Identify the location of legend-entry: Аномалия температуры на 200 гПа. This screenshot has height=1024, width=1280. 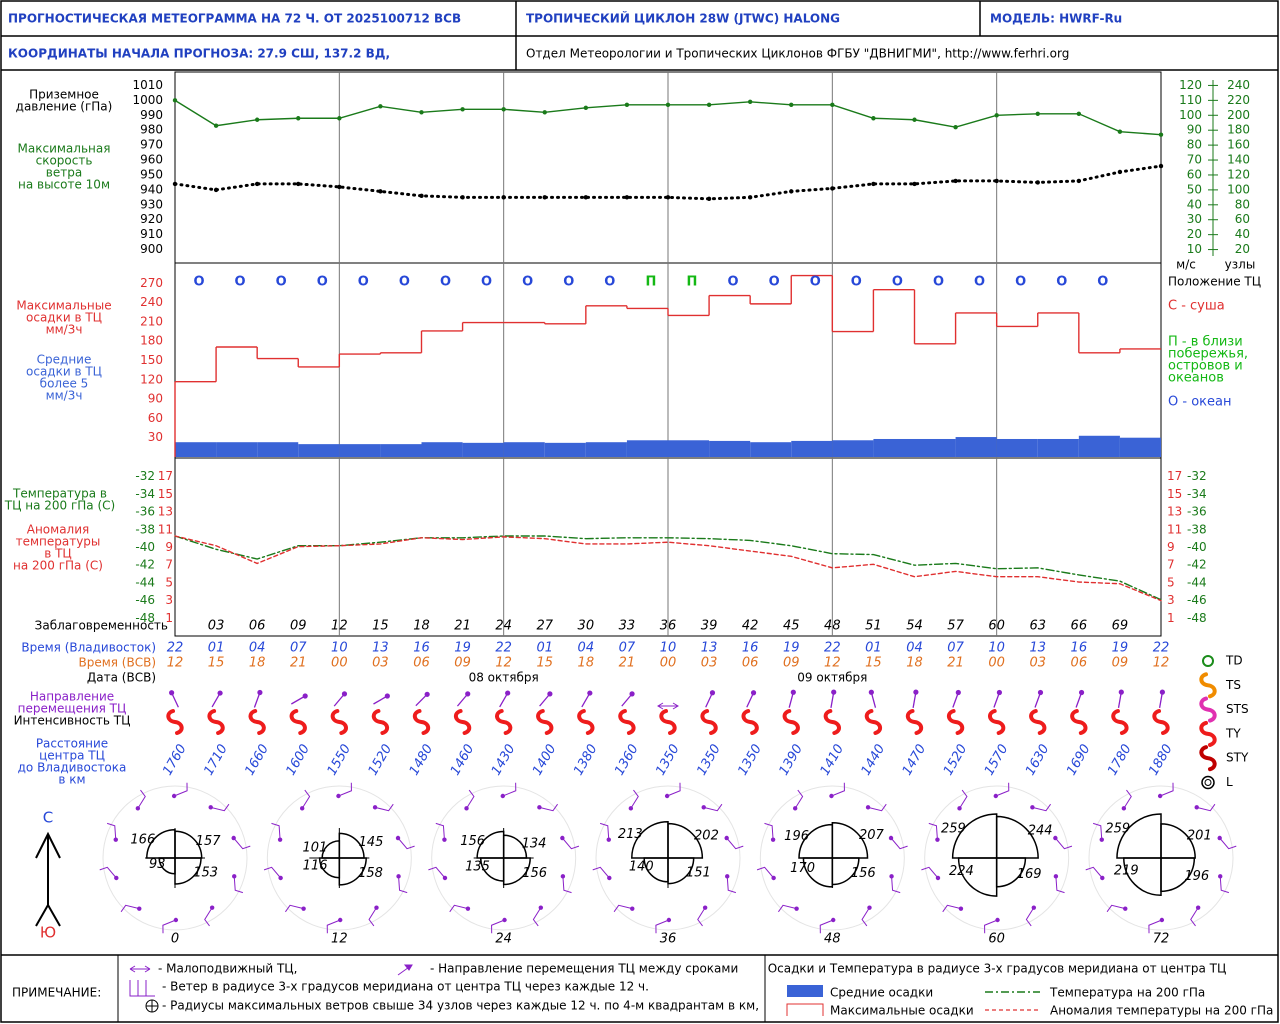
(1161, 1011).